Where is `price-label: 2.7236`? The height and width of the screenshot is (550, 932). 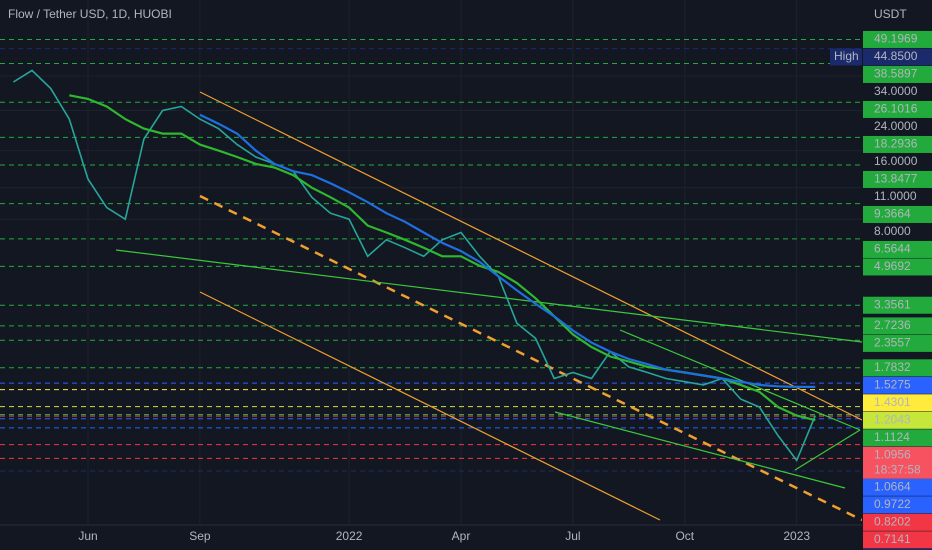 price-label: 2.7236 is located at coordinates (892, 325).